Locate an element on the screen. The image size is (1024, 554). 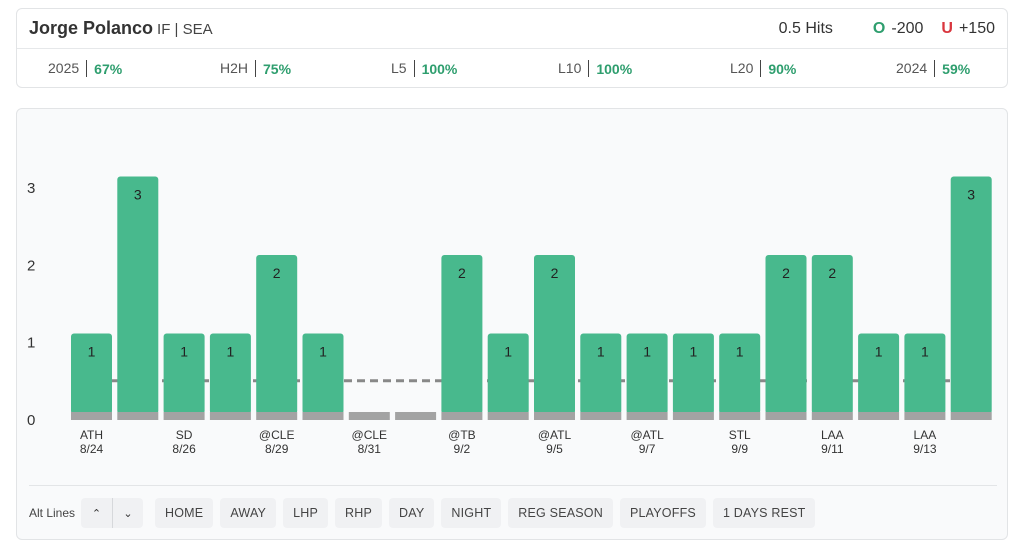
chevron-down-icon: ⌄ is located at coordinates (128, 513).